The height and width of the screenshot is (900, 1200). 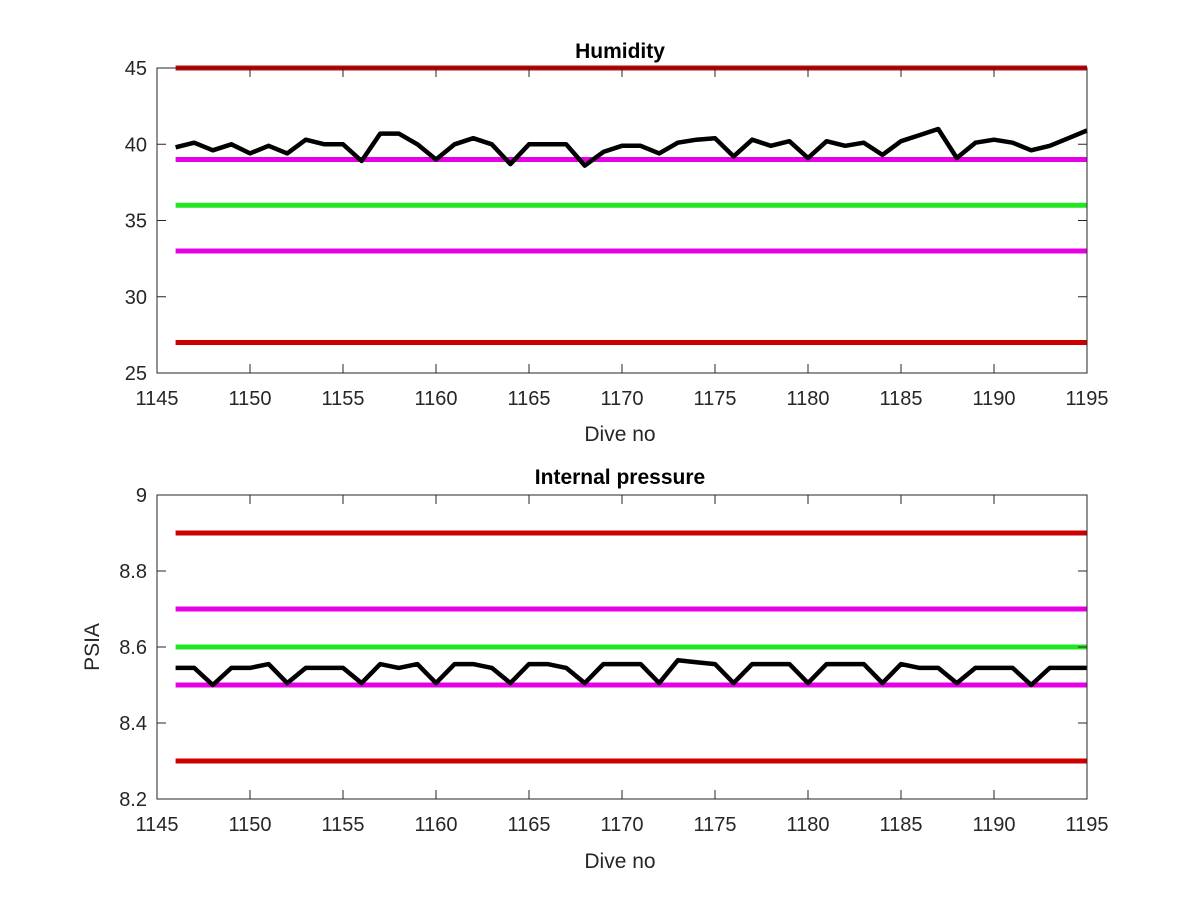 I want to click on y-axis-label: PSIA, so click(x=92, y=647).